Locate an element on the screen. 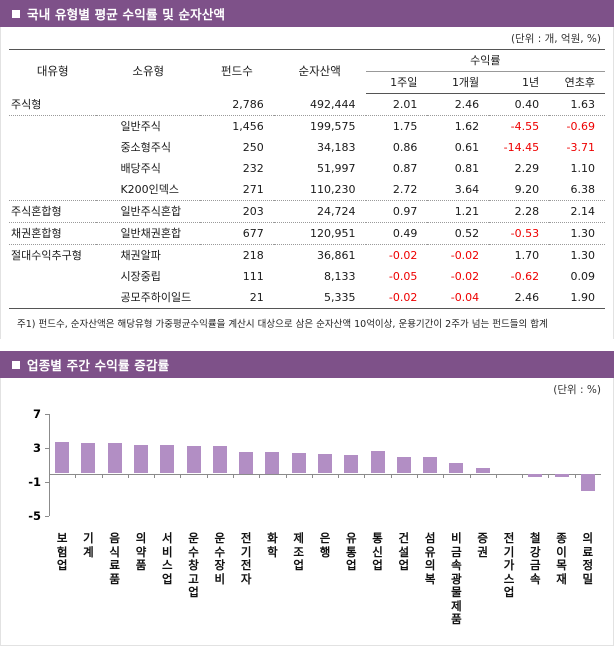  cell-return-ytd: 1.90 is located at coordinates (577, 298).